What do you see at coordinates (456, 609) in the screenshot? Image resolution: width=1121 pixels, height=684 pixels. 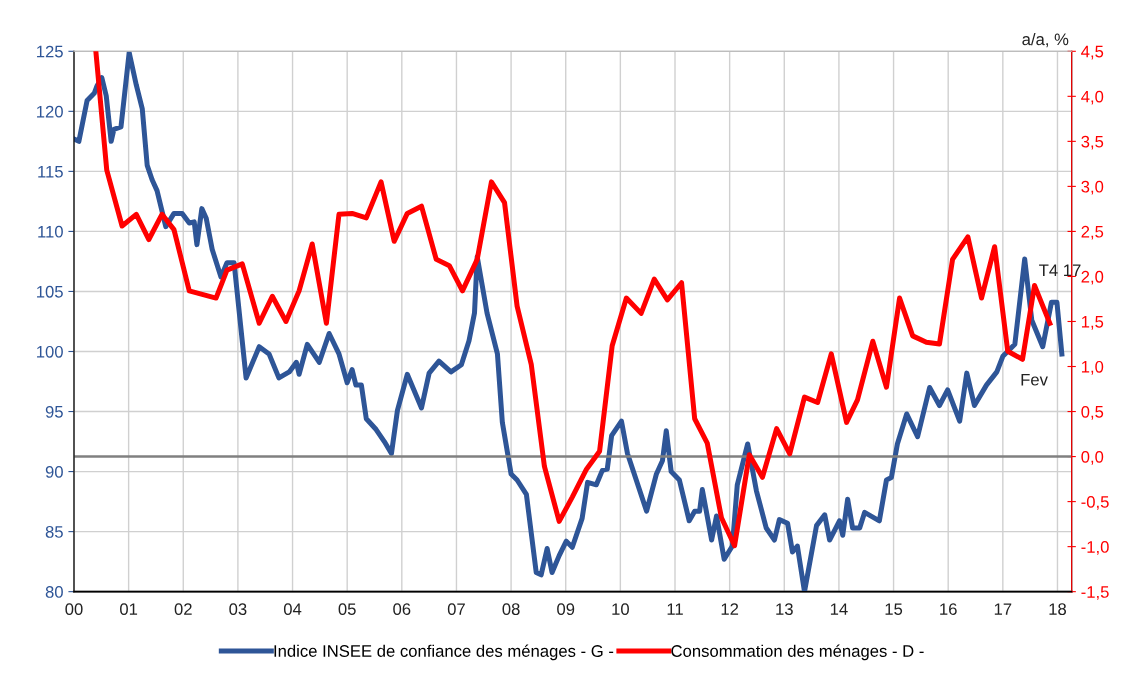 I see `x-tick-label: 07` at bounding box center [456, 609].